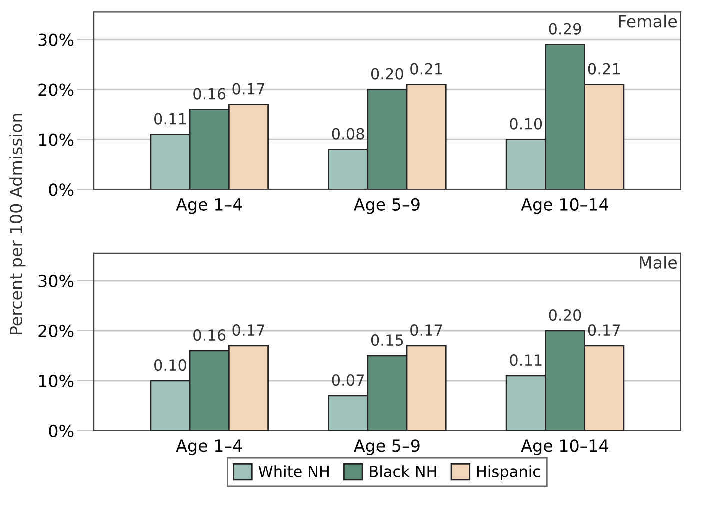  I want to click on legend-label: Hispanic, so click(508, 473).